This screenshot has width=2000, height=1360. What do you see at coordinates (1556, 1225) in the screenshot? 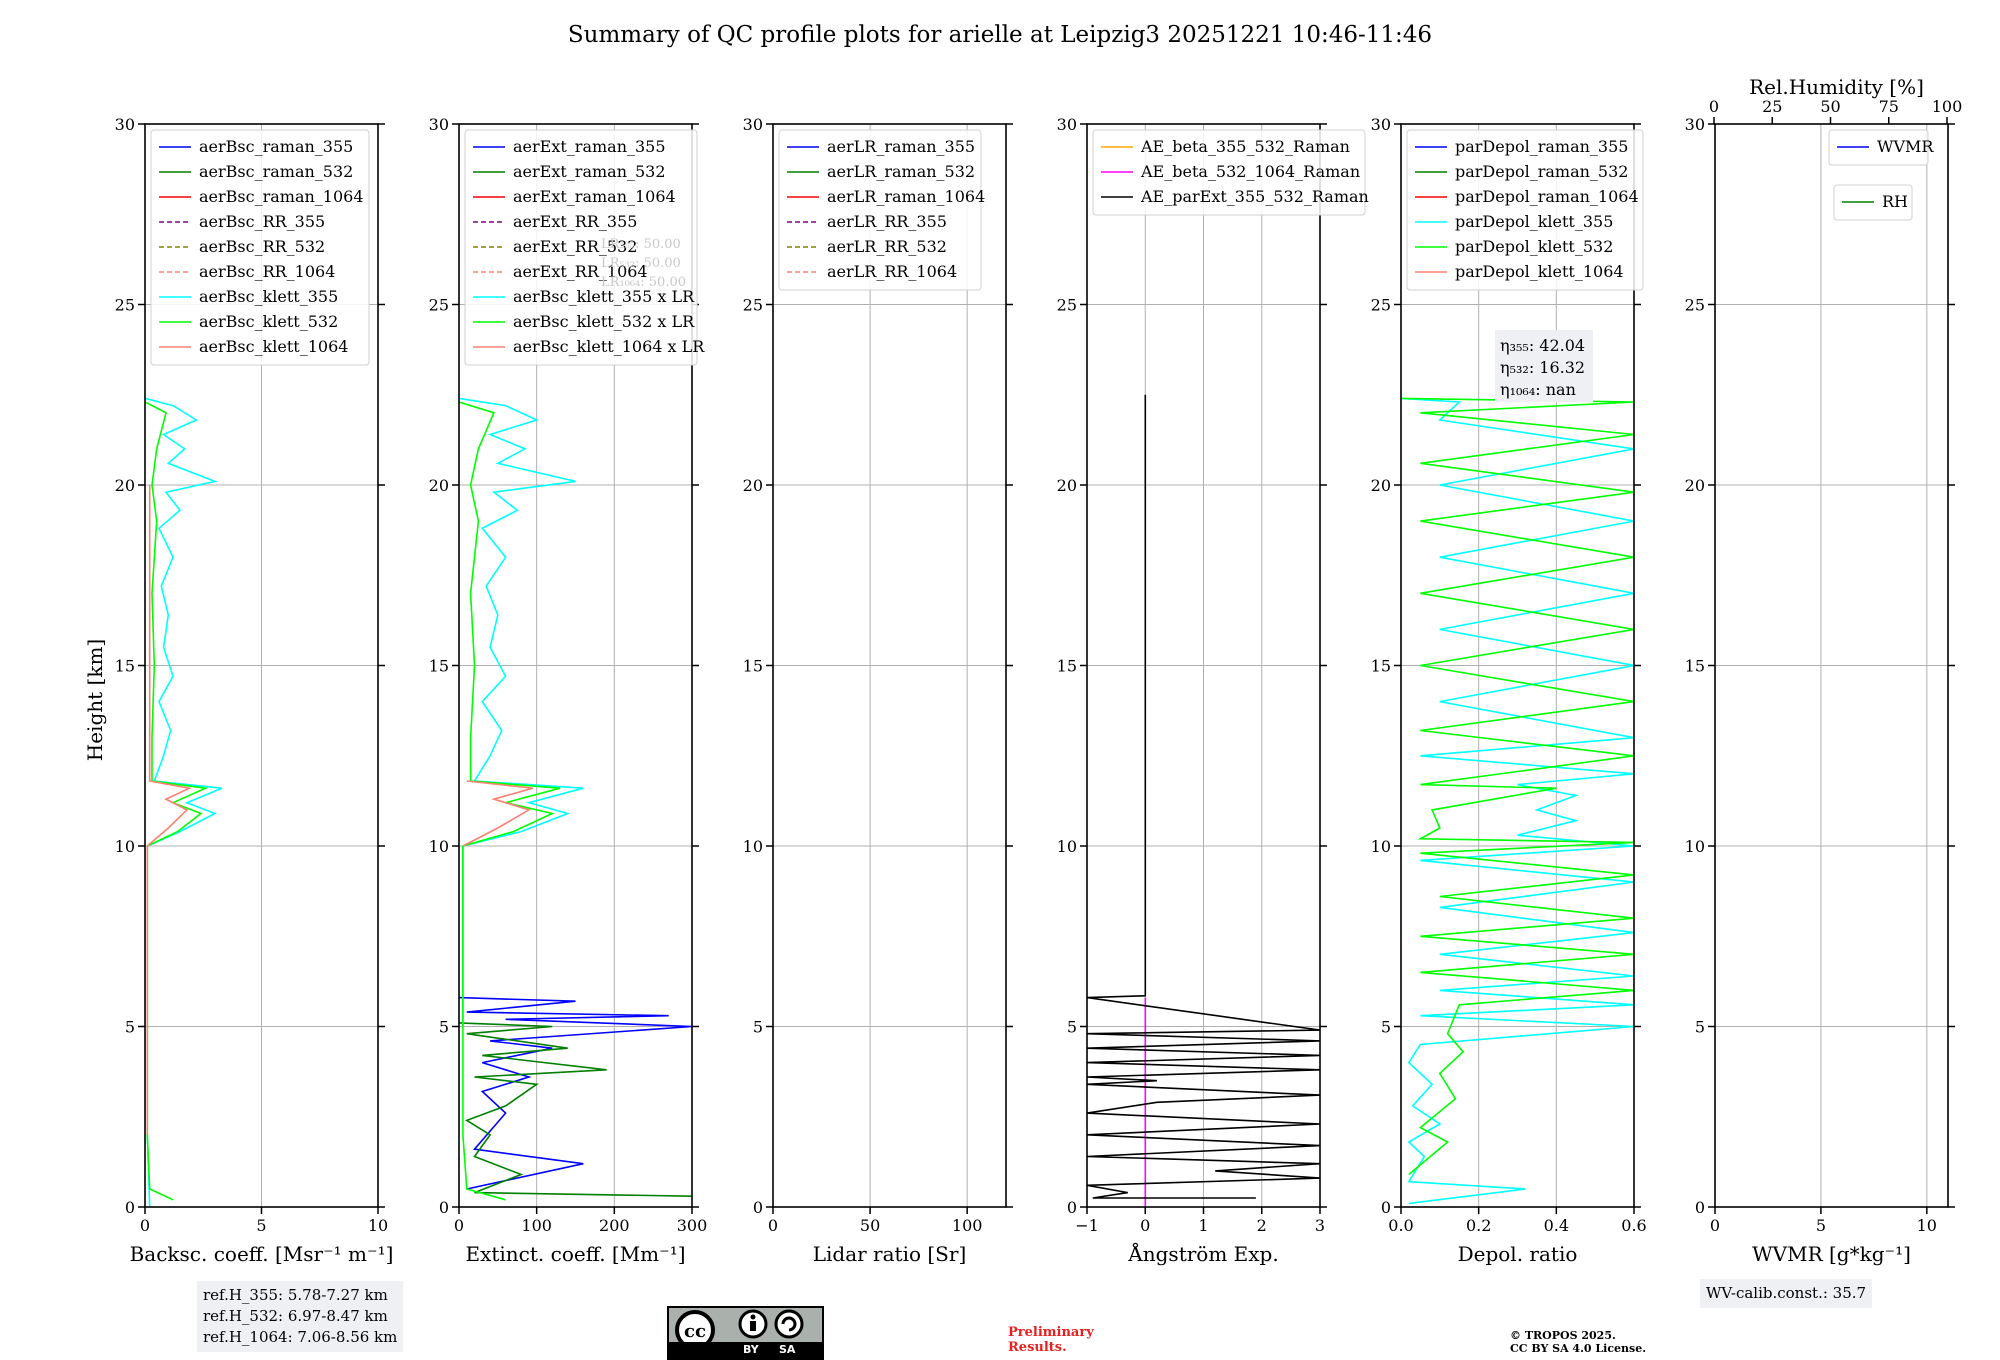
I see `x-tick-label: 0.4` at bounding box center [1556, 1225].